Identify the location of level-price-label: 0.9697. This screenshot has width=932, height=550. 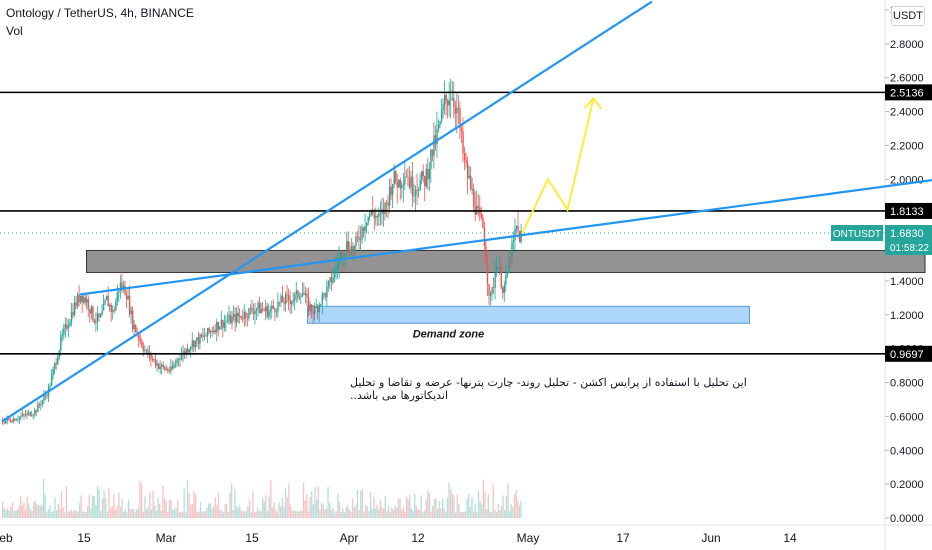
(907, 355).